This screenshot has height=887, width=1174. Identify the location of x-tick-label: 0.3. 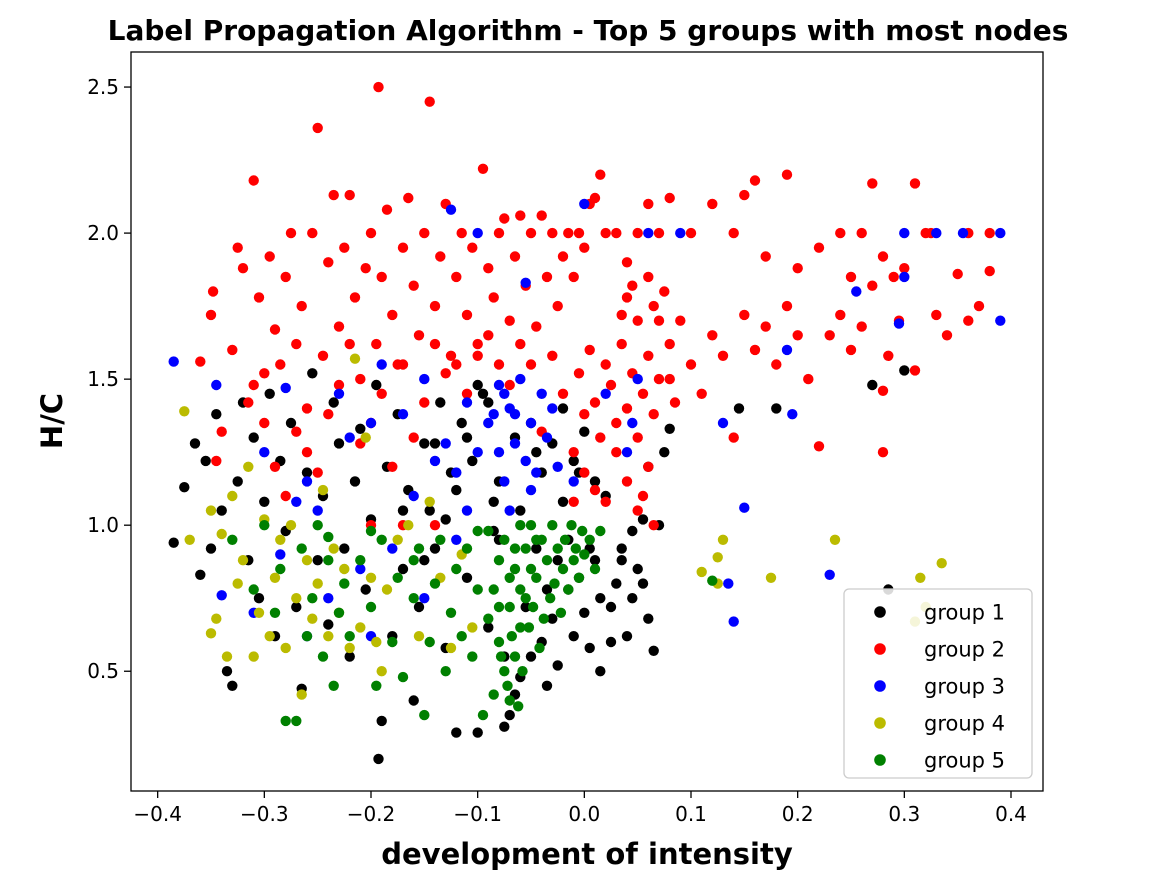
(904, 814).